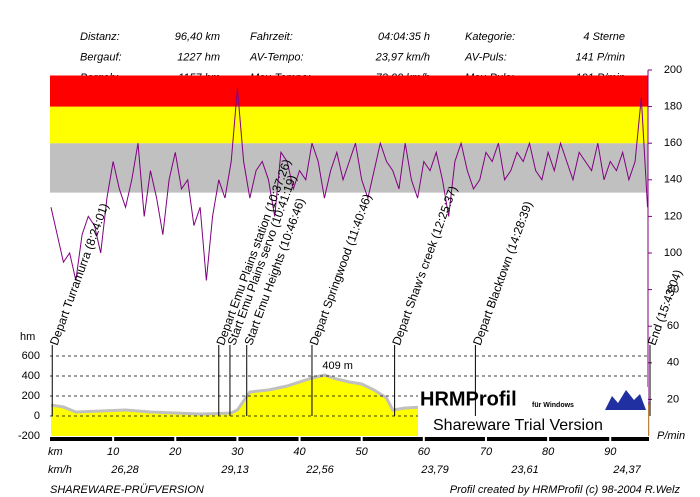 The width and height of the screenshot is (700, 497). I want to click on stat-label: Distanz:, so click(100, 37).